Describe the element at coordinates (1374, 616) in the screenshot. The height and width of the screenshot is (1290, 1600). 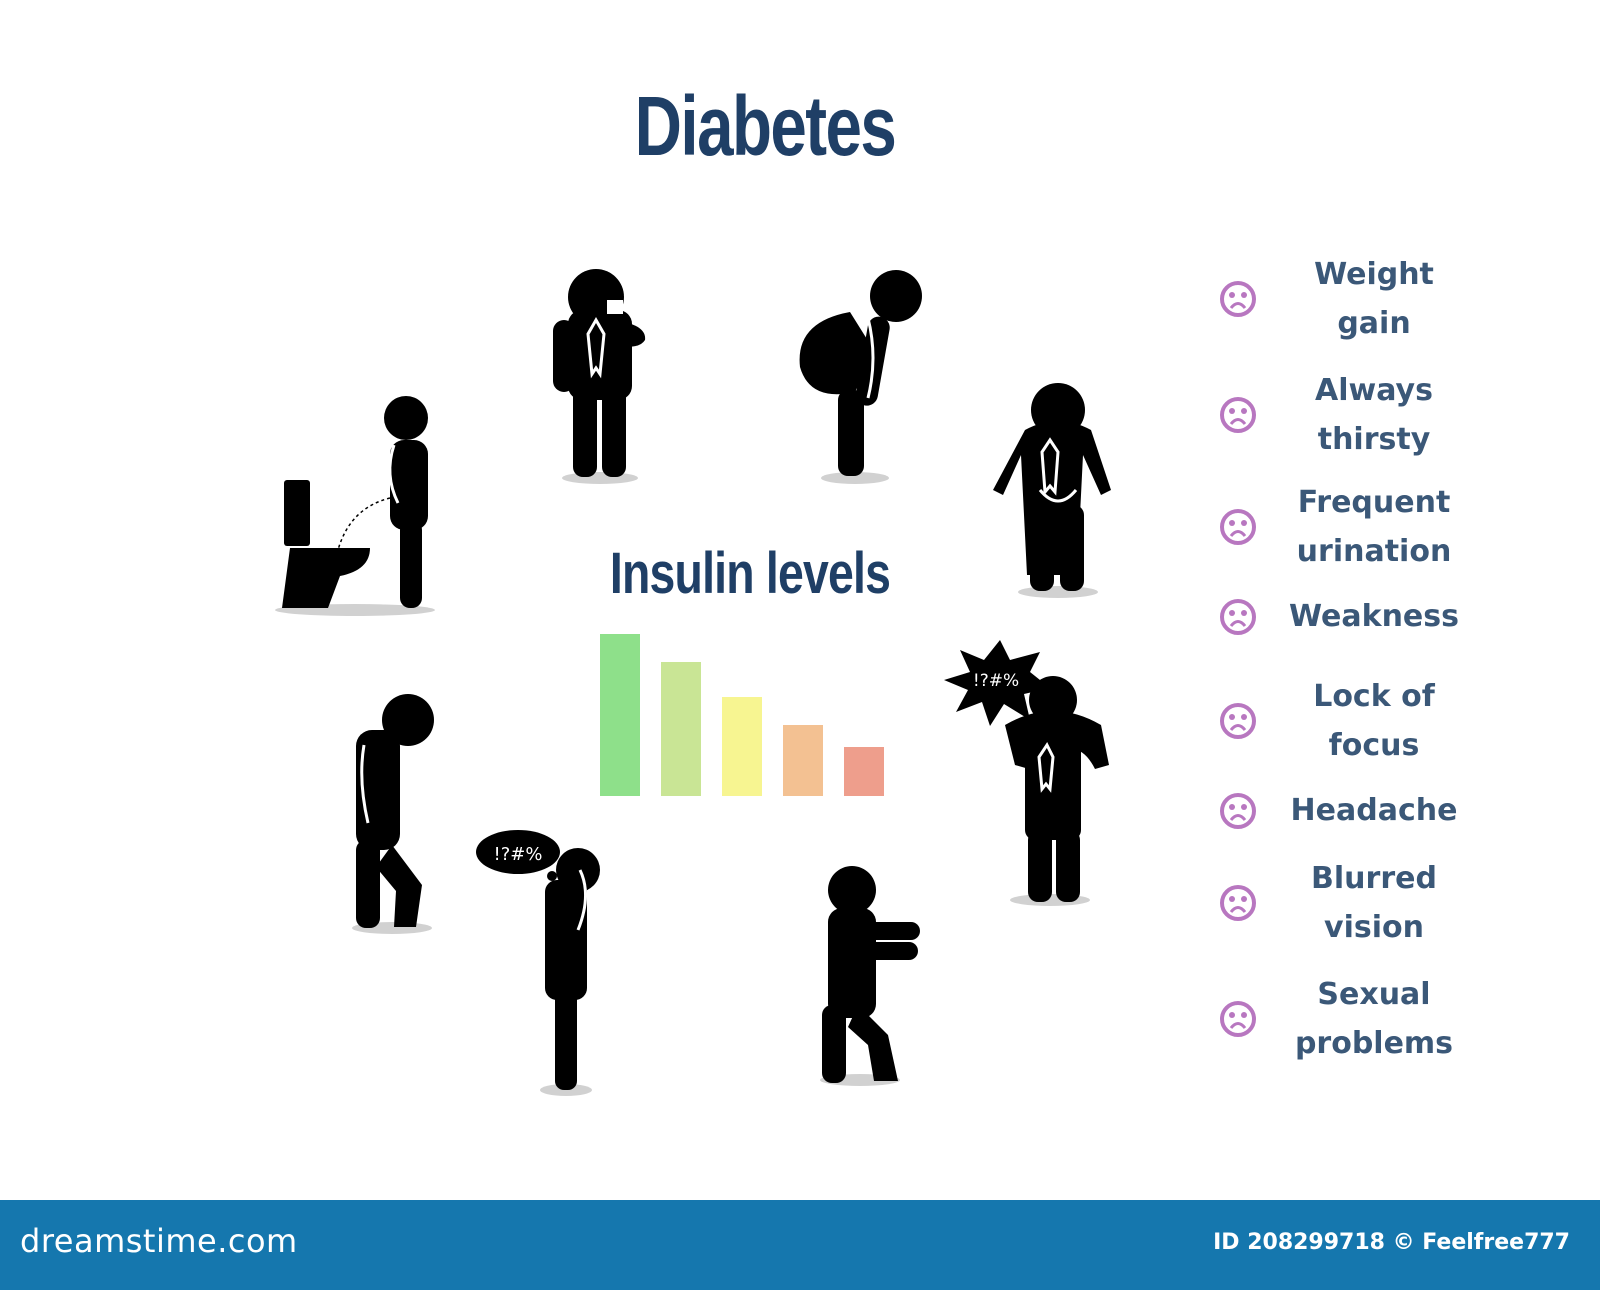
I see `symptom-label: Weakness` at that location.